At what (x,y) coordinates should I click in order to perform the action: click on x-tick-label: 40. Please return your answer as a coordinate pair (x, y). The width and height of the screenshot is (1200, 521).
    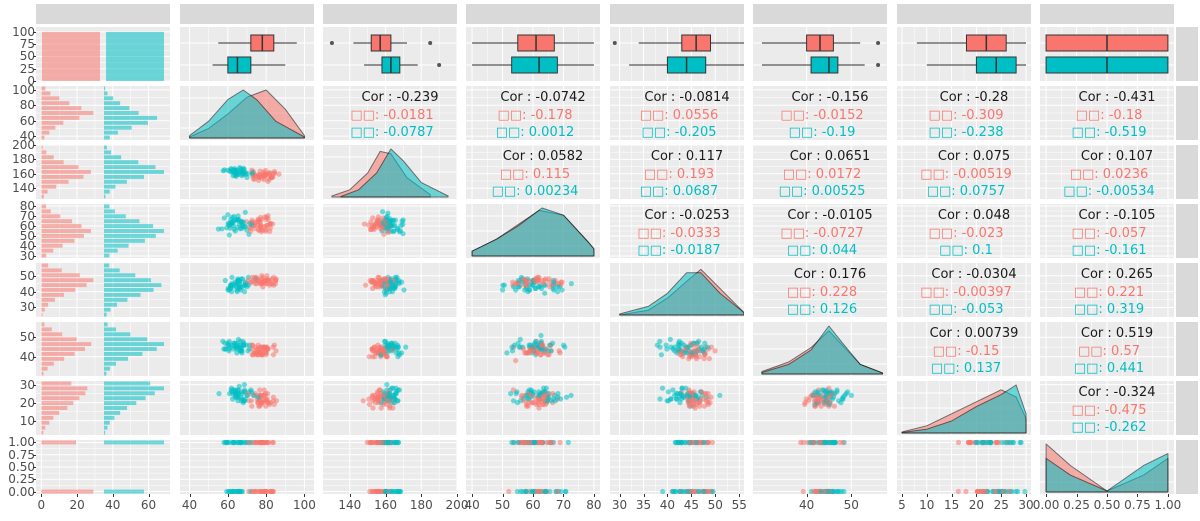
    Looking at the image, I should click on (806, 505).